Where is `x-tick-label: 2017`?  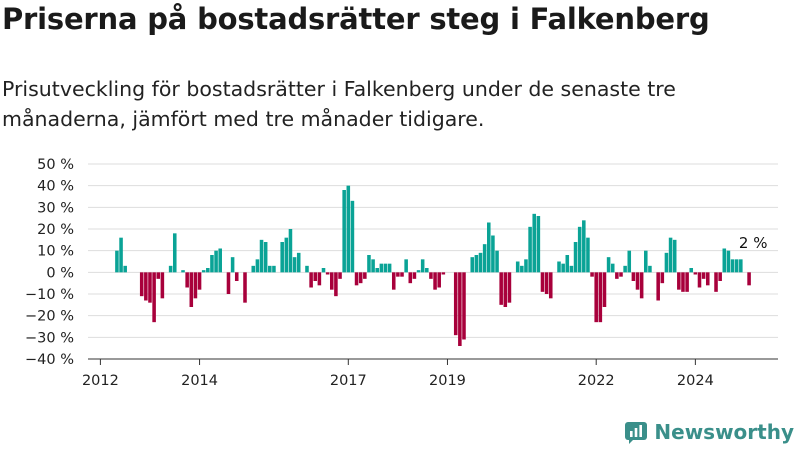 x-tick-label: 2017 is located at coordinates (348, 381).